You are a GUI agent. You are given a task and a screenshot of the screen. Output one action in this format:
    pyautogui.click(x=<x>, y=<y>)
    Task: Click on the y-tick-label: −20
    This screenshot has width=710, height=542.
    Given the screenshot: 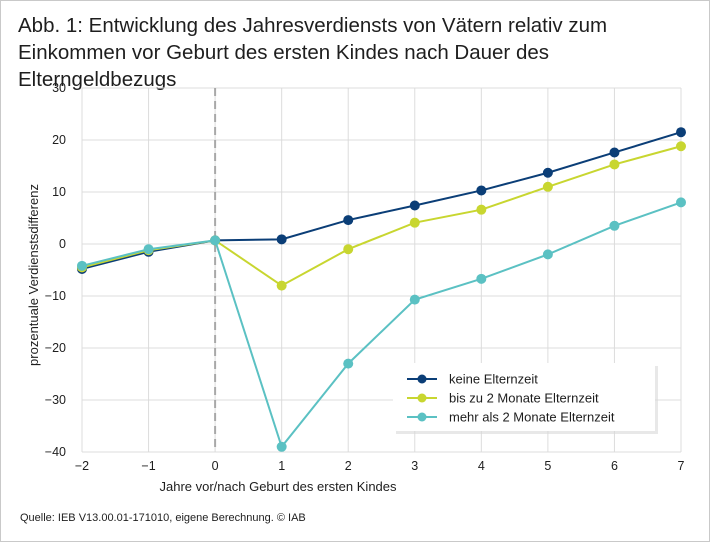 What is the action you would take?
    pyautogui.click(x=55, y=348)
    